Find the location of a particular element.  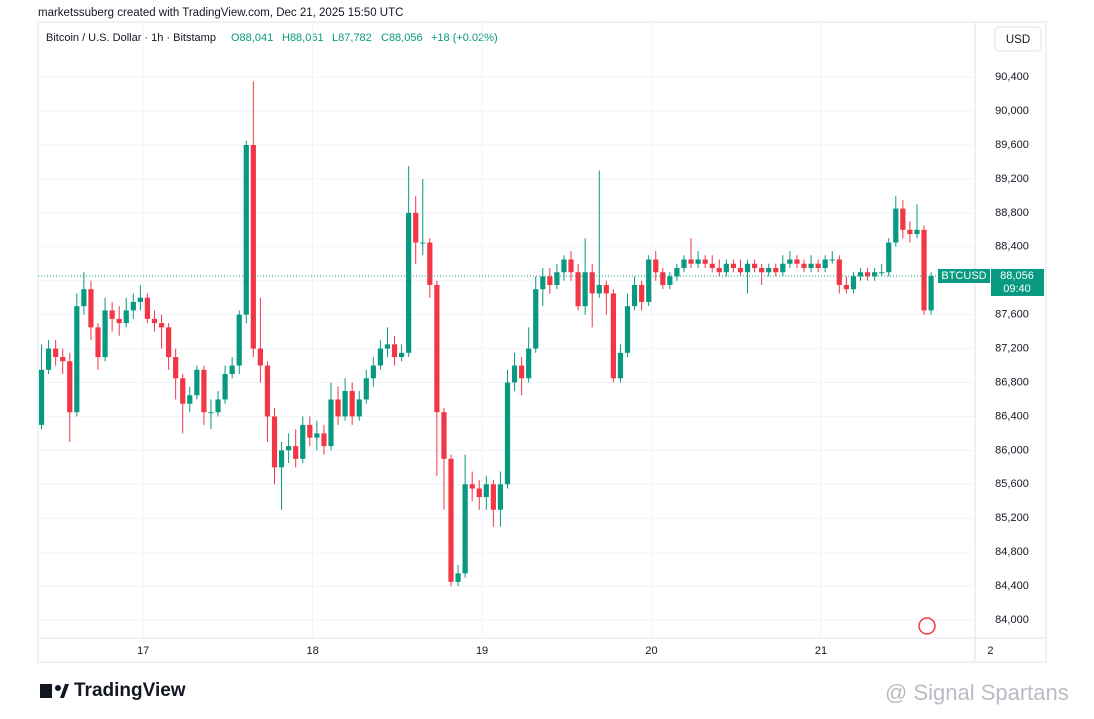

replay-icon is located at coordinates (927, 626).